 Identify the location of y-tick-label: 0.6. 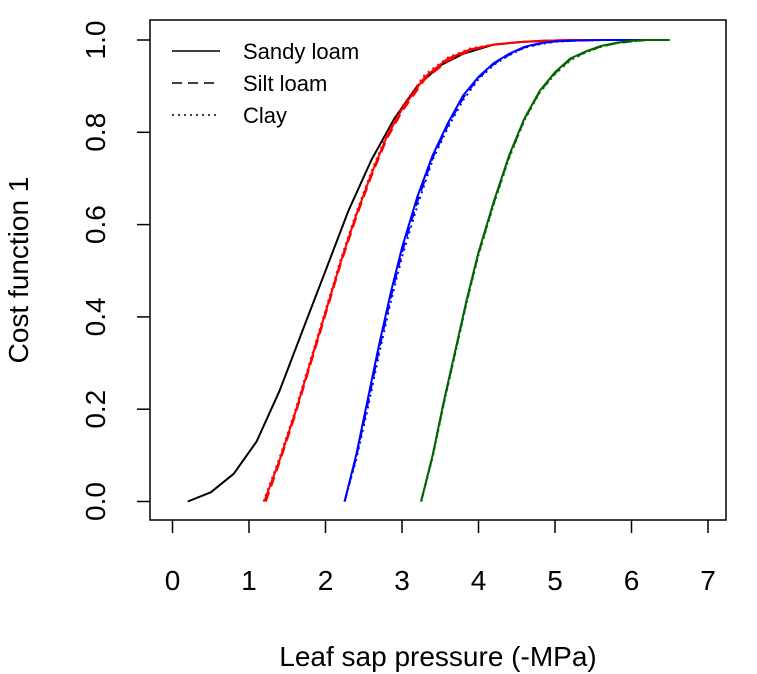
(95, 224).